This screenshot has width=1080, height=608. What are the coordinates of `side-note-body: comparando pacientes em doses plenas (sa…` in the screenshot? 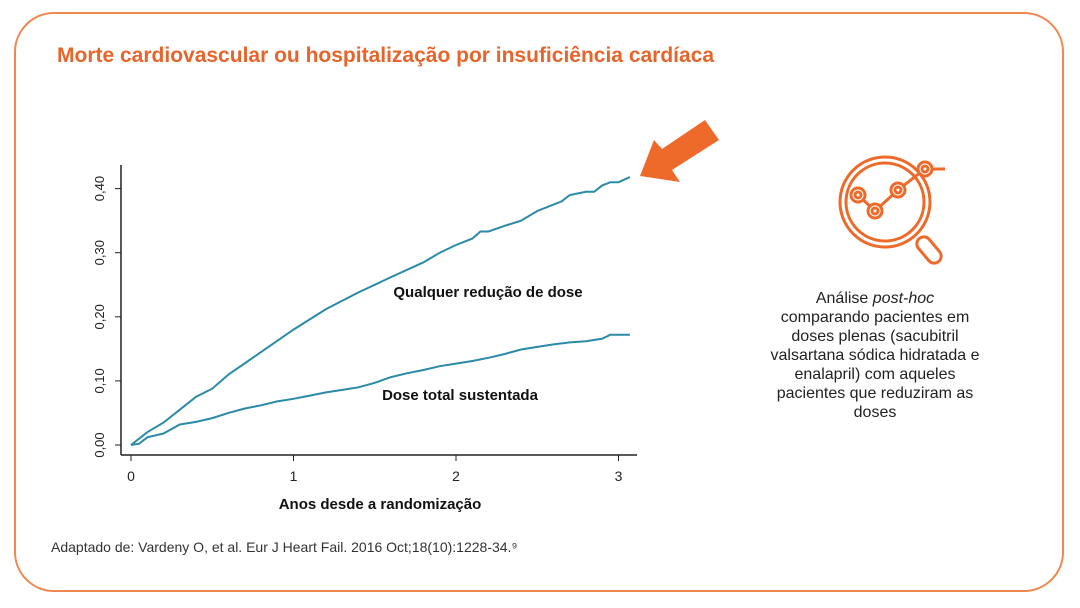 It's located at (875, 365).